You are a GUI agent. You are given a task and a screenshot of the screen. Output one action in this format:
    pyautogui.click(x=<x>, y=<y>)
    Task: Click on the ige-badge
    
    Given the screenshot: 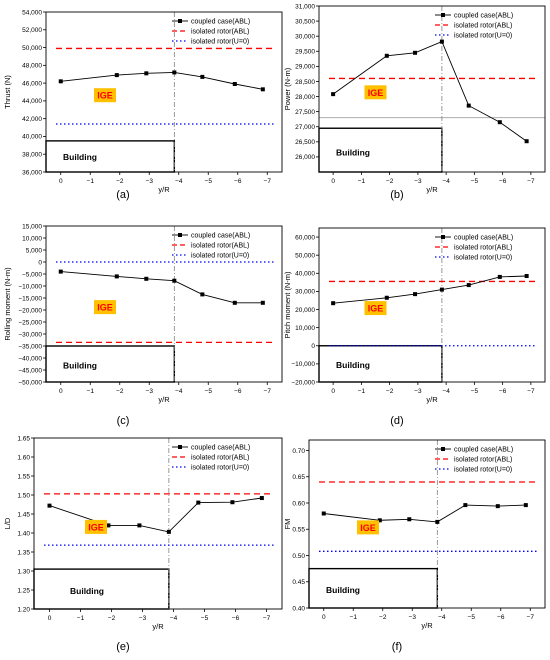 What is the action you would take?
    pyautogui.click(x=105, y=307)
    